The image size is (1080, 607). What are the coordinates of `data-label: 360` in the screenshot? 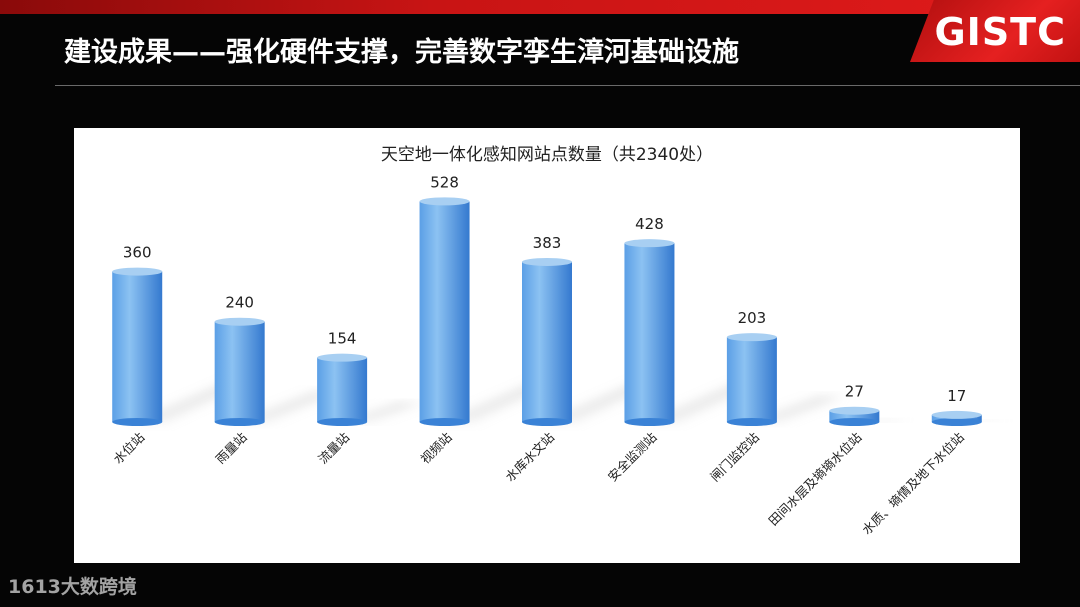 It's located at (137, 253).